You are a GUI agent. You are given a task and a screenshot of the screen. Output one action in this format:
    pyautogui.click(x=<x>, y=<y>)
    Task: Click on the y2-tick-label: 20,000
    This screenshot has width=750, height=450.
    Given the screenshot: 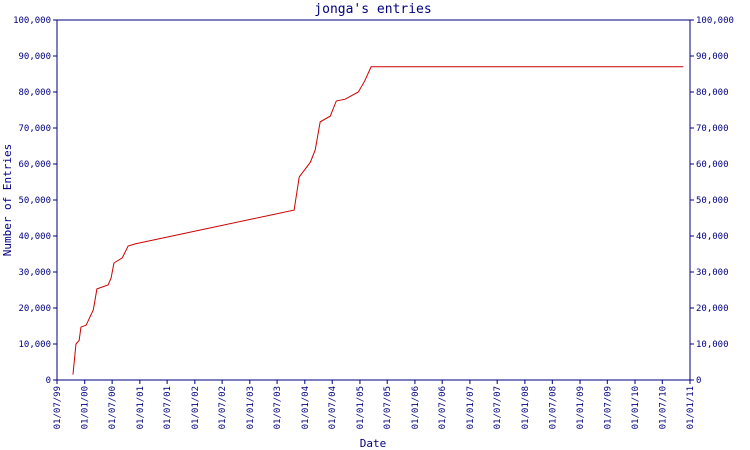 What is the action you would take?
    pyautogui.click(x=712, y=309)
    